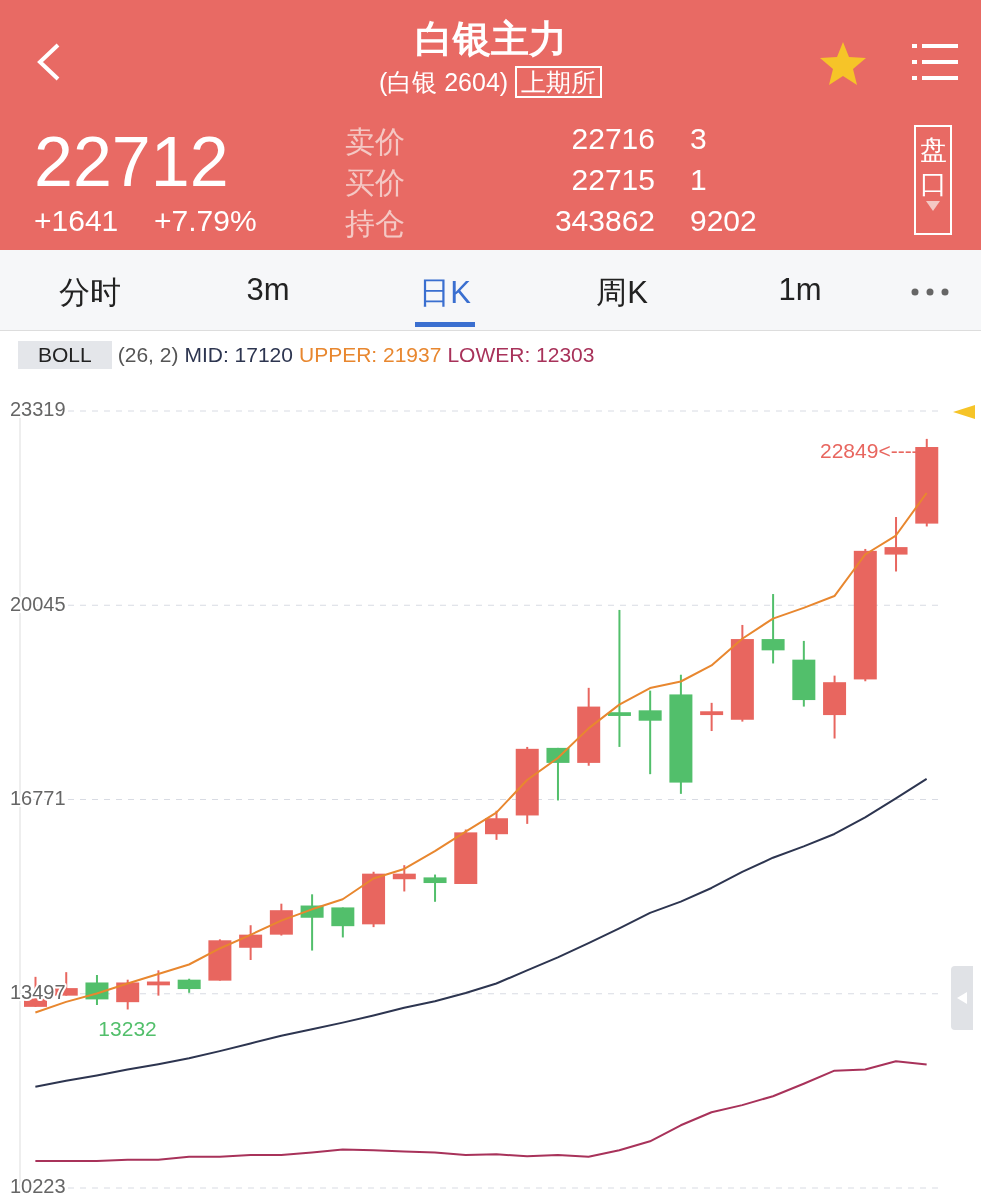 This screenshot has width=981, height=1200. I want to click on text: 持仓, so click(375, 224).